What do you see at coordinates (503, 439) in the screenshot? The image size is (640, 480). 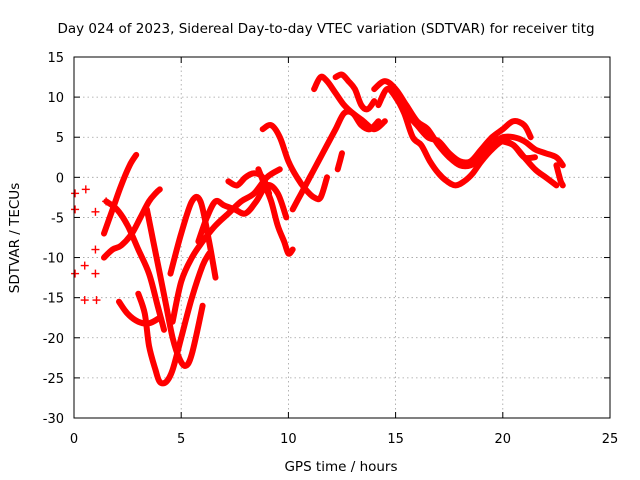 I see `x-tick-label: 20` at bounding box center [503, 439].